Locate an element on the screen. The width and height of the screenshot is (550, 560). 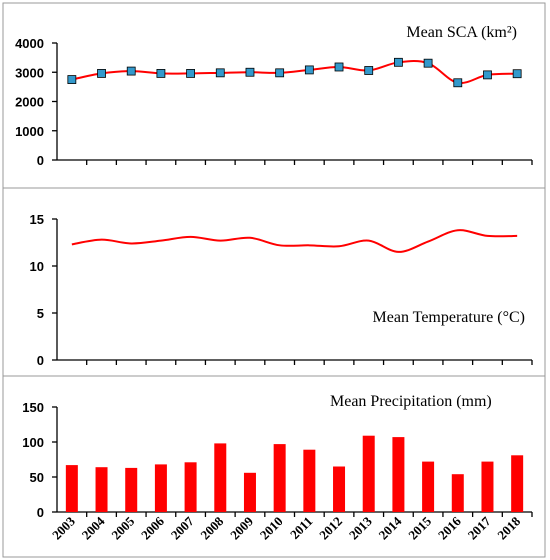
y-tick-label: 4000 is located at coordinates (29, 43).